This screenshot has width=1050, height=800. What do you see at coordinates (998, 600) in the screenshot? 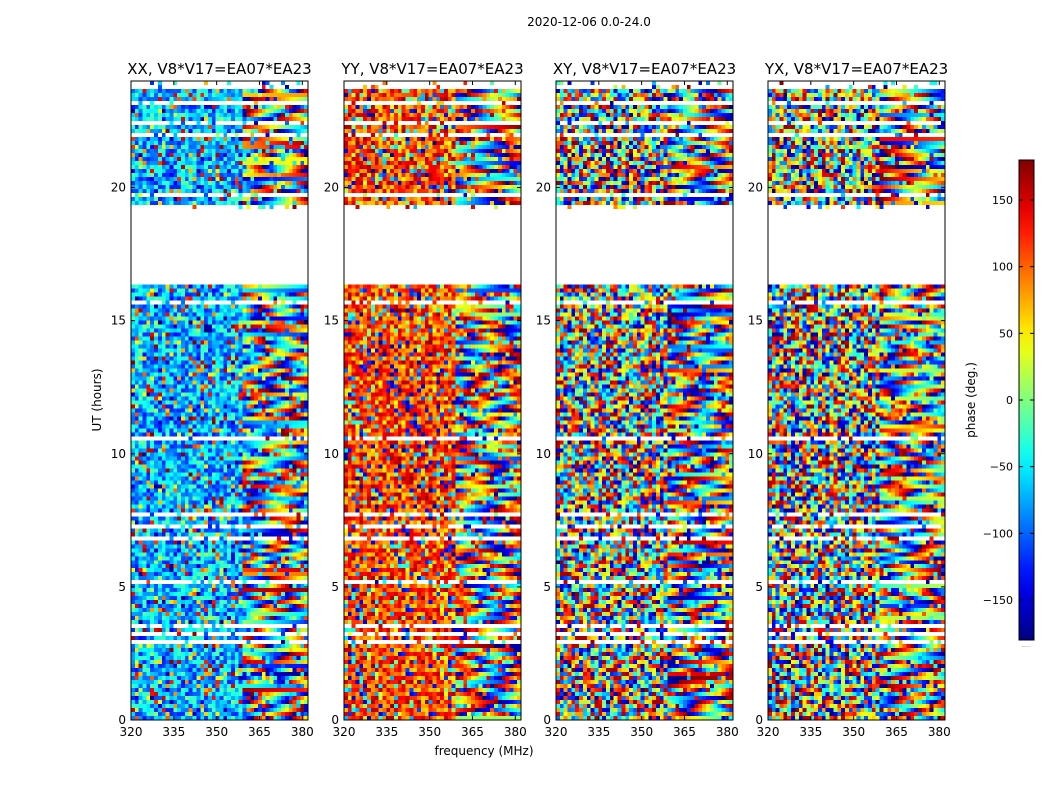
I see `colorbar-tick-label: −150` at bounding box center [998, 600].